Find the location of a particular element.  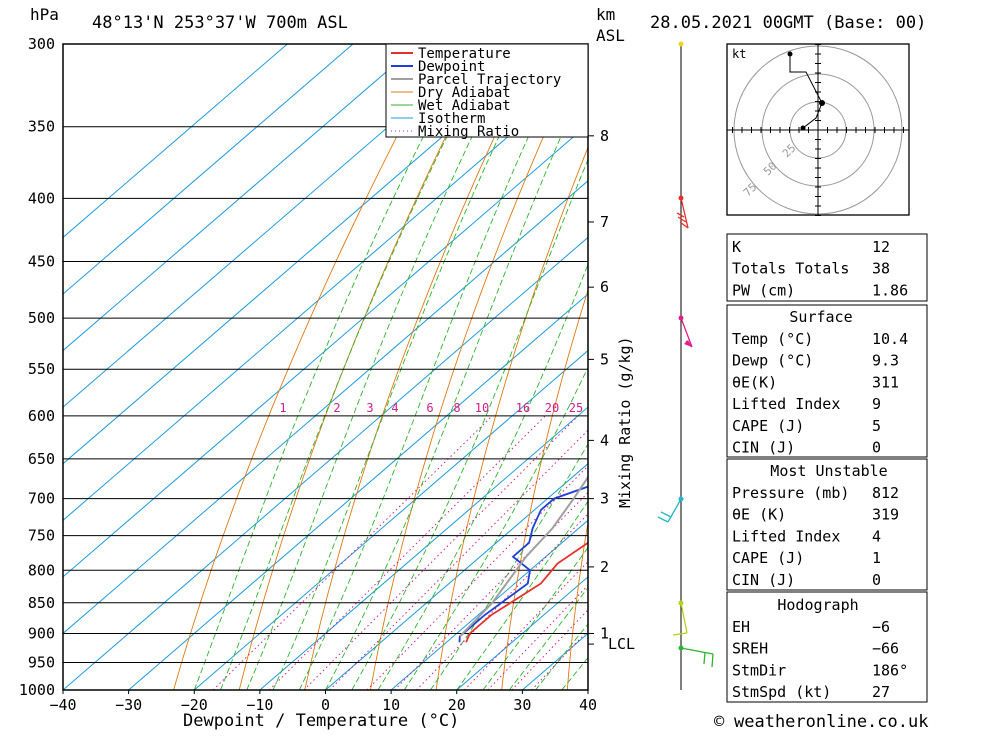

pressure-tick-label: 350 is located at coordinates (41, 127).